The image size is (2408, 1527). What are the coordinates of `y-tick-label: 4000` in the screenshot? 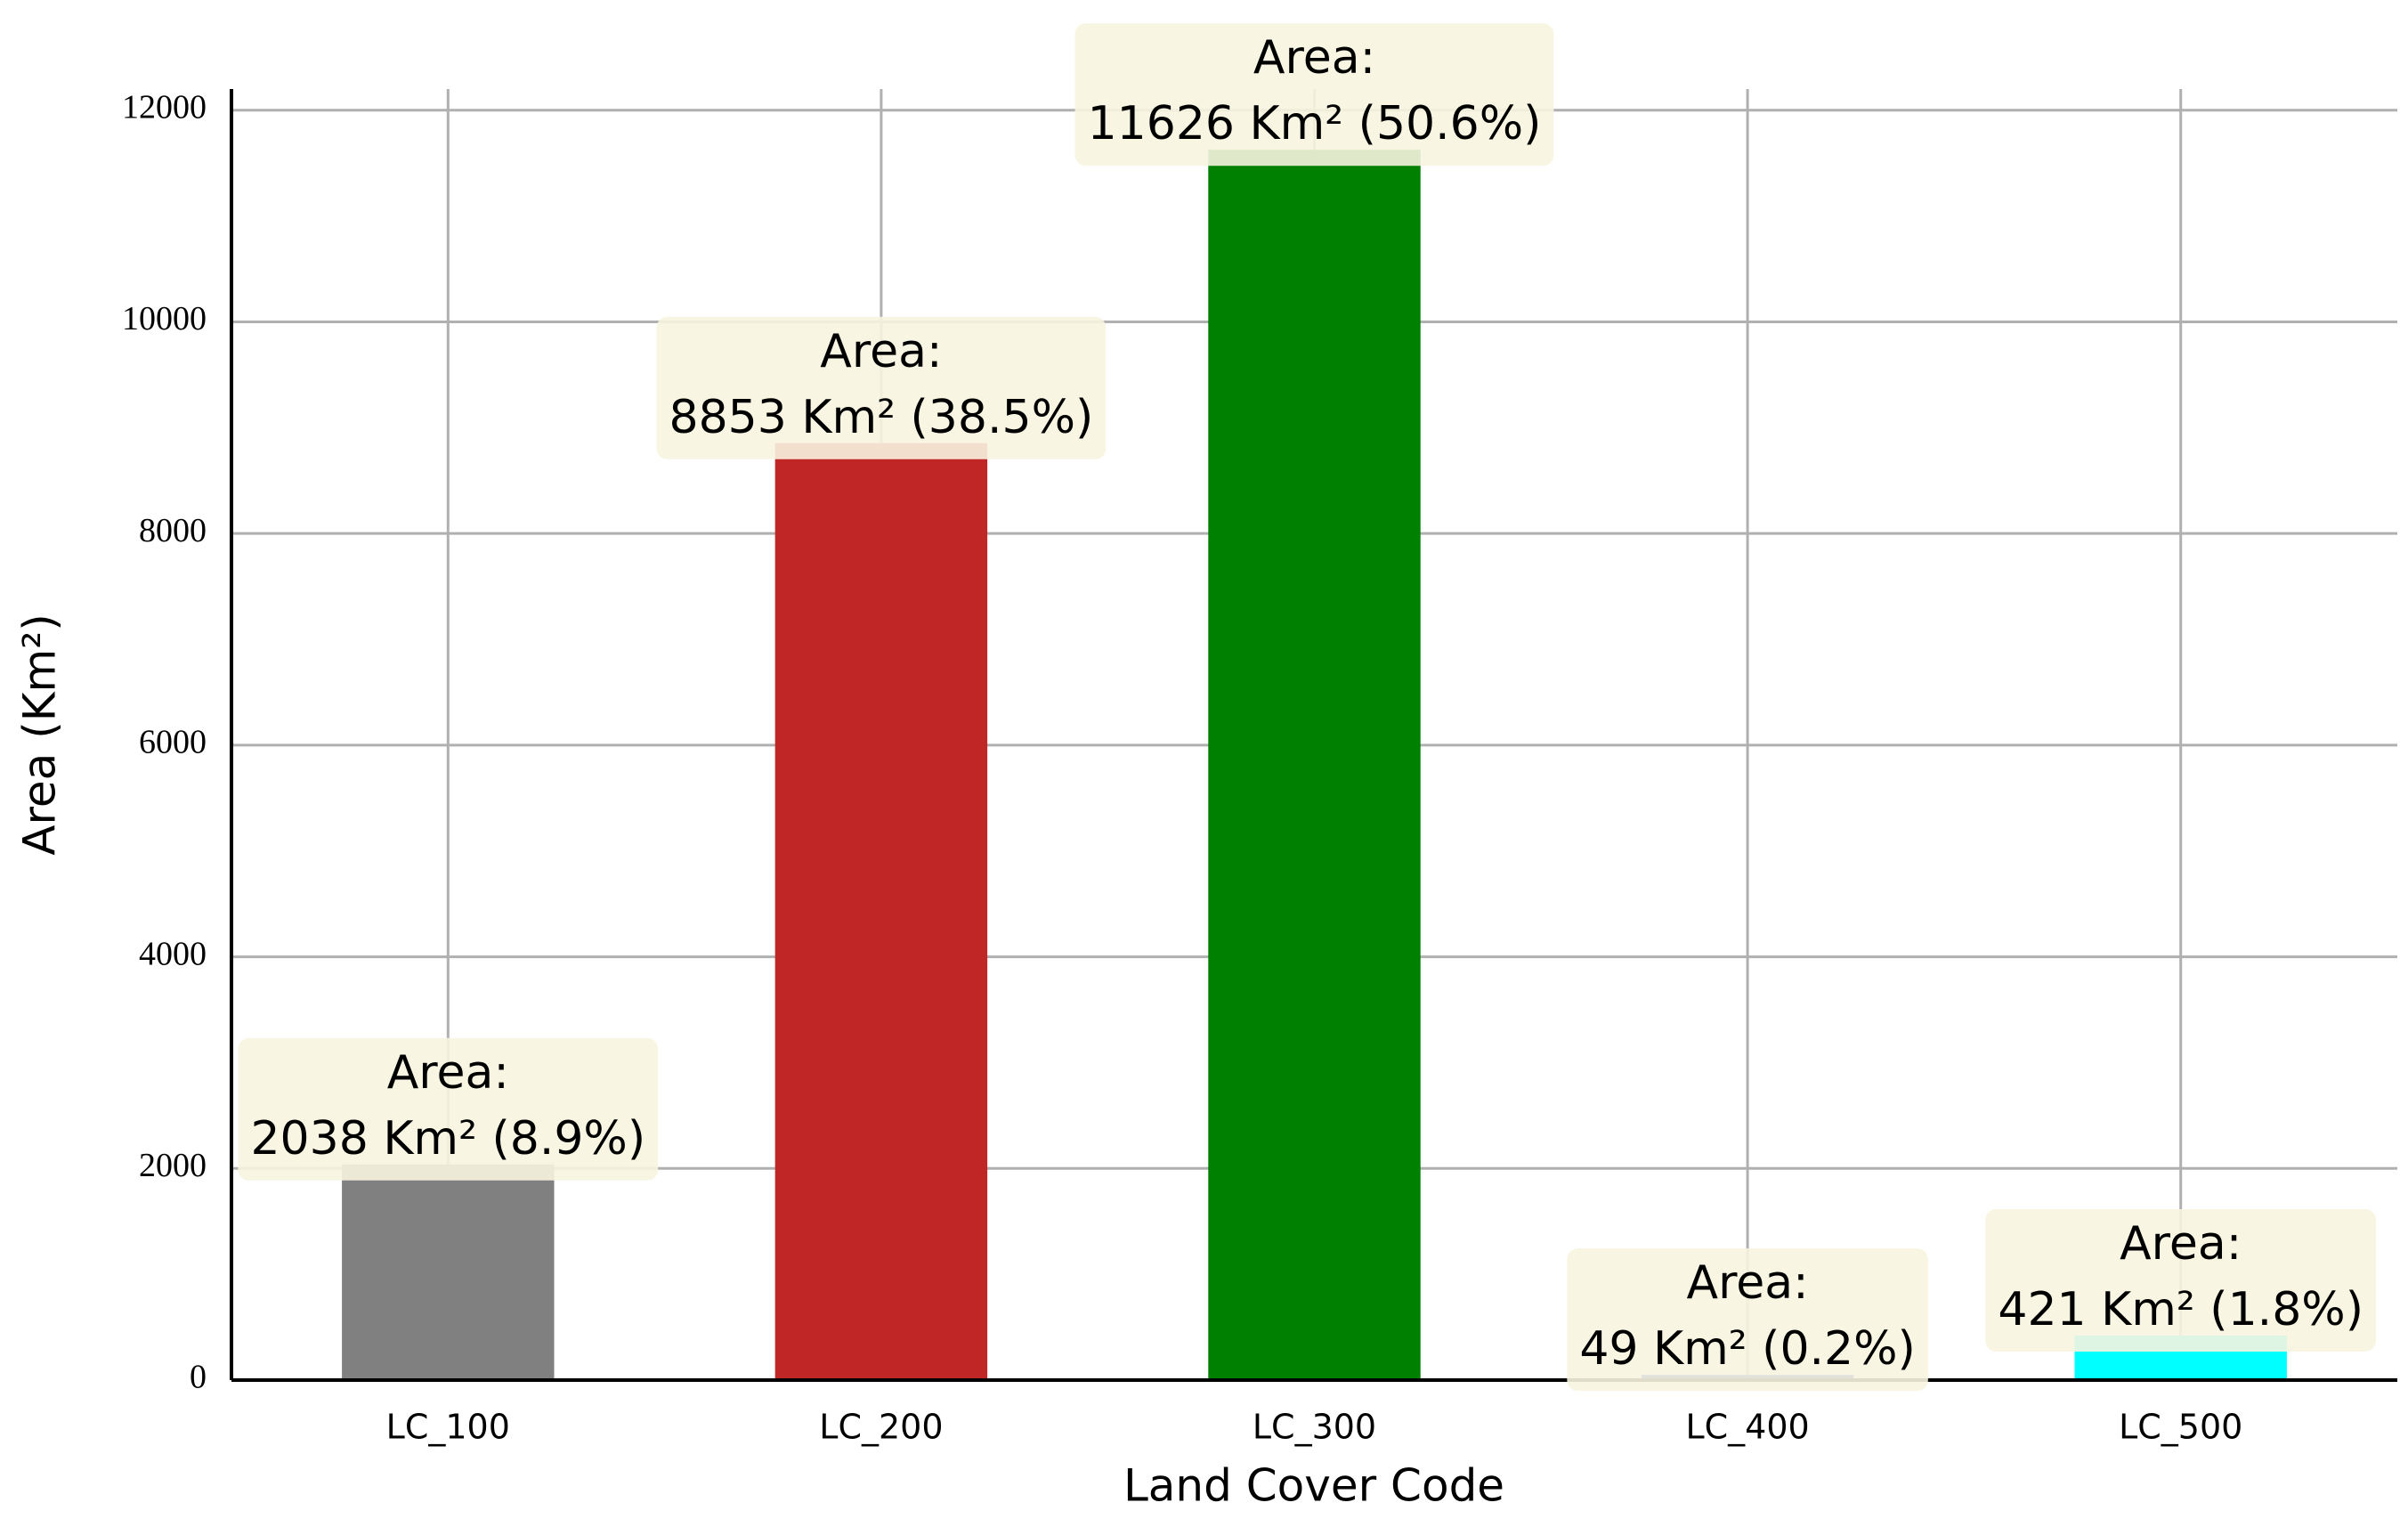 It's located at (173, 953).